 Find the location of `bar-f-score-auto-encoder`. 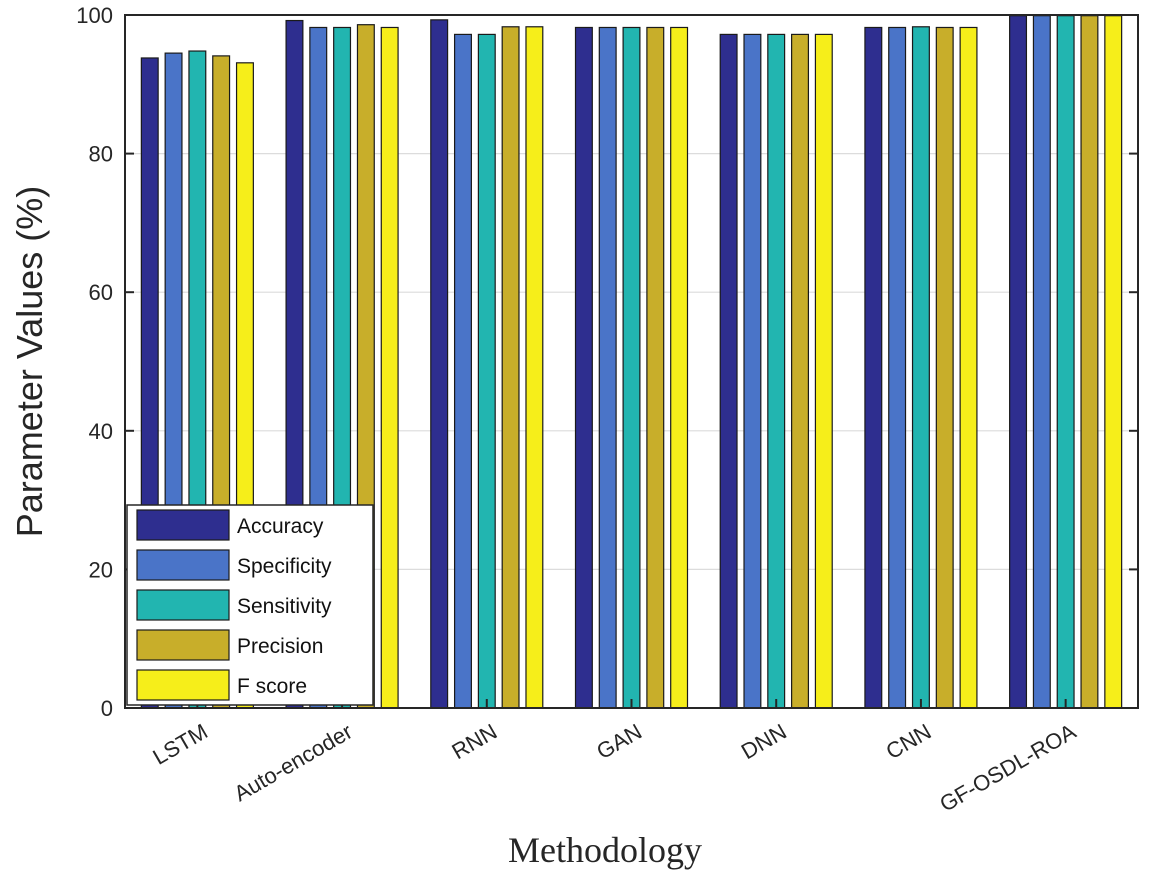

bar-f-score-auto-encoder is located at coordinates (389, 367).